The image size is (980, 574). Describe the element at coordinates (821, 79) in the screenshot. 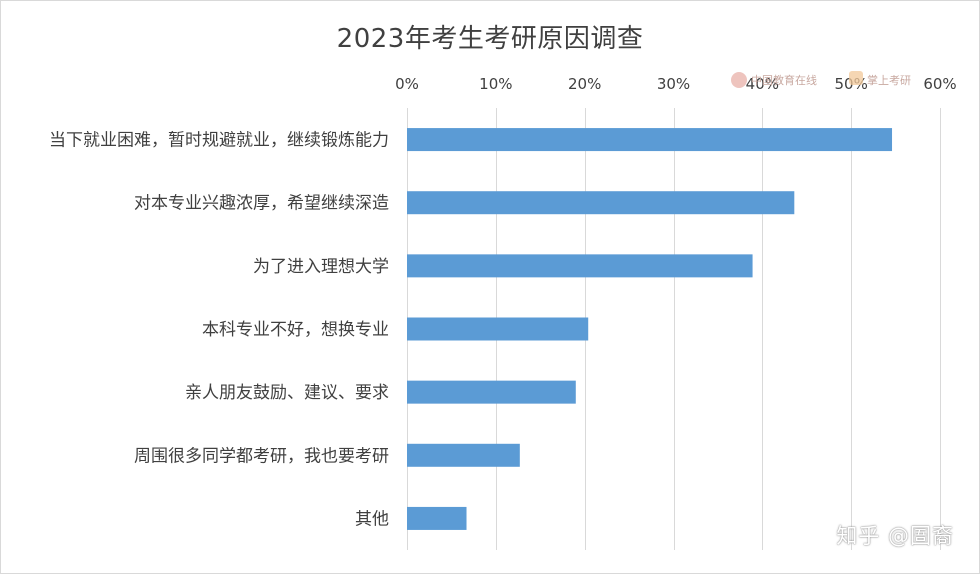

I see `logo-watermarks: 中国教育在线 掌上考研` at that location.